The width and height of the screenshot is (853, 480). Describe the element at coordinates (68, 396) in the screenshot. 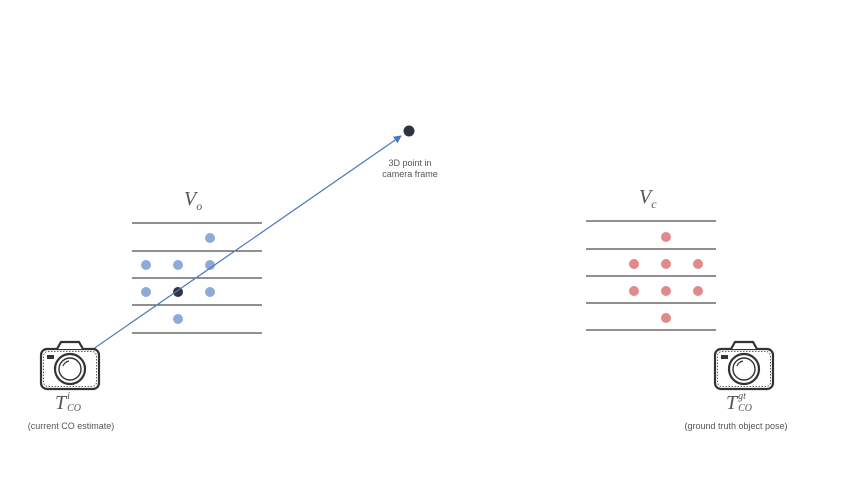

I see `left-camera-symbol-sup: i` at that location.